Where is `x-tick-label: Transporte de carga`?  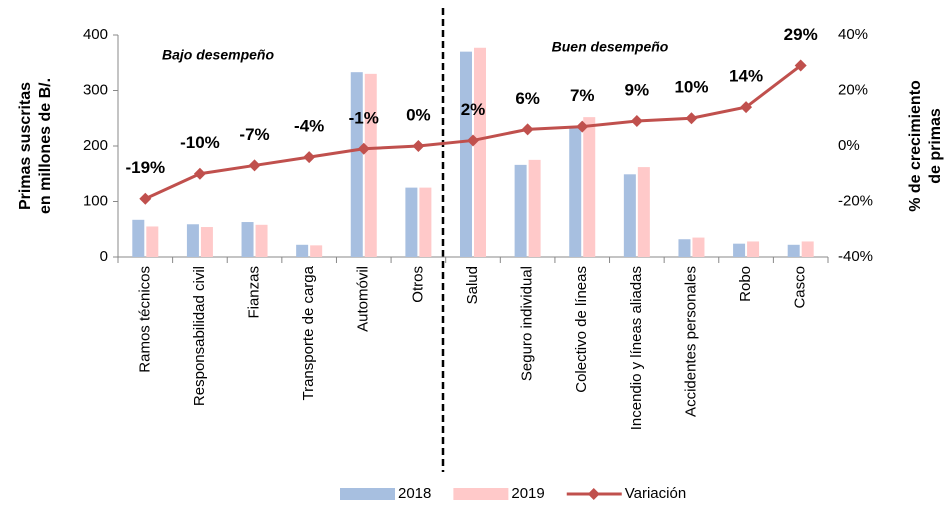 x-tick-label: Transporte de carga is located at coordinates (308, 332).